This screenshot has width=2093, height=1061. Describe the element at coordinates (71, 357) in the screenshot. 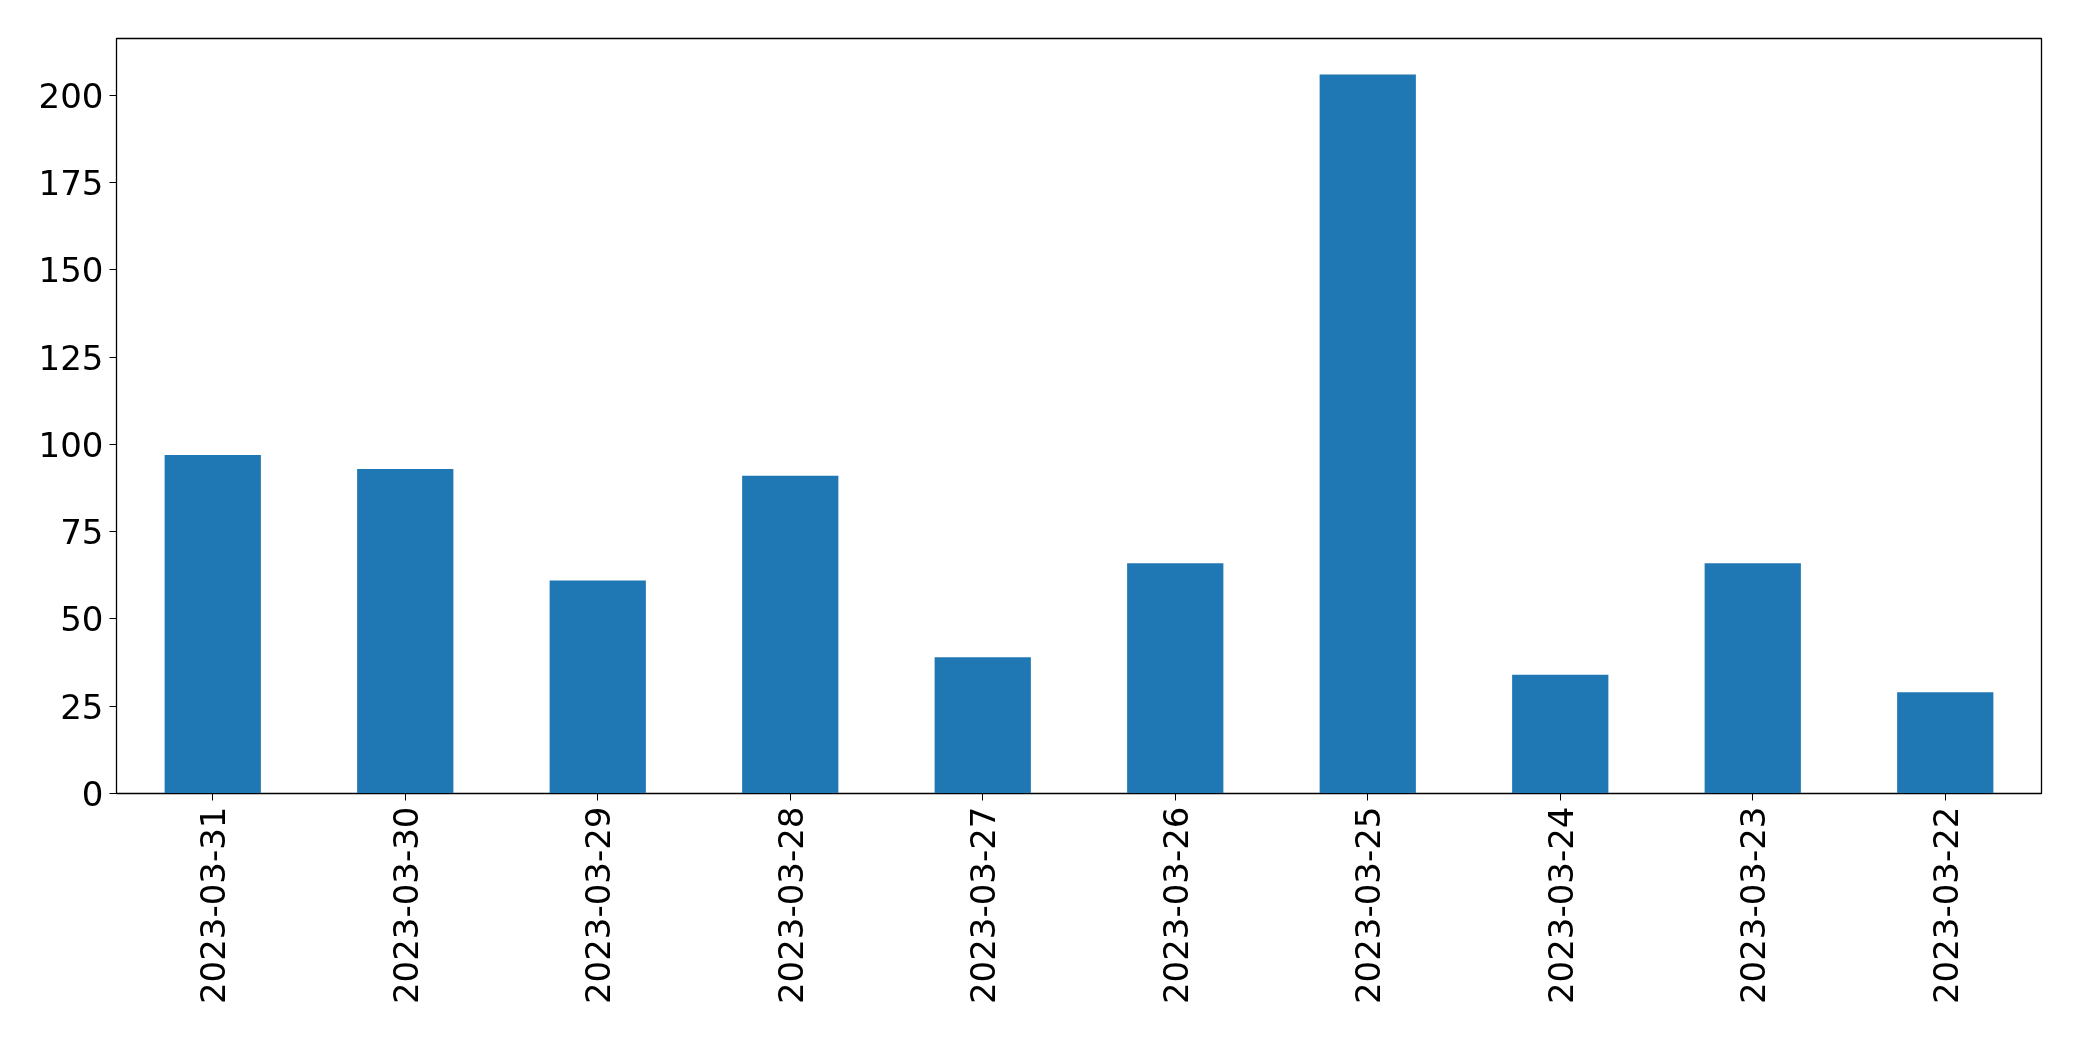

I see `y-tick-label: 125` at that location.